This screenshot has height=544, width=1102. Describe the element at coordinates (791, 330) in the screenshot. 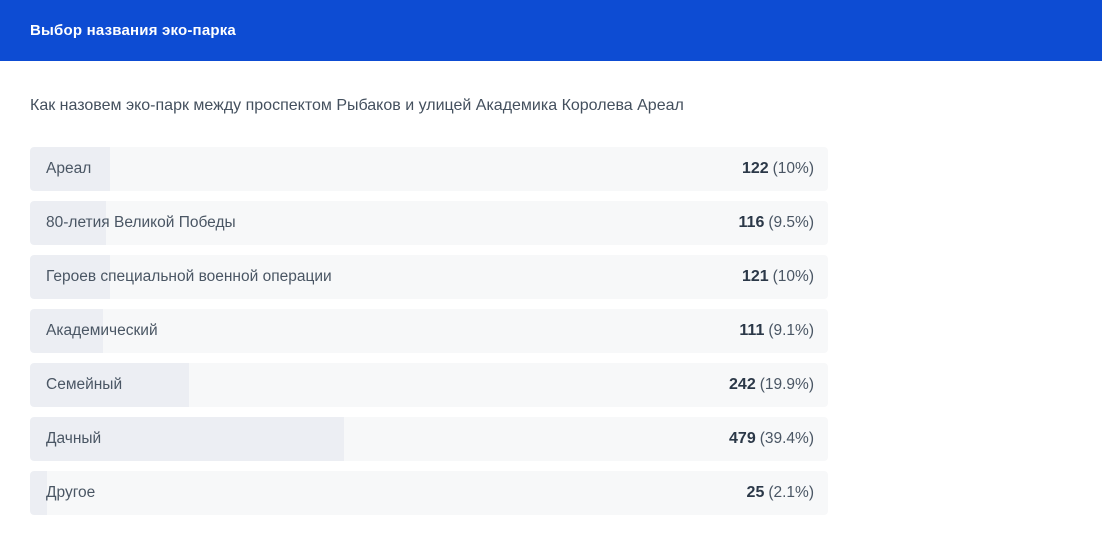

I see `poll-option-percent: (9.1%)` at that location.